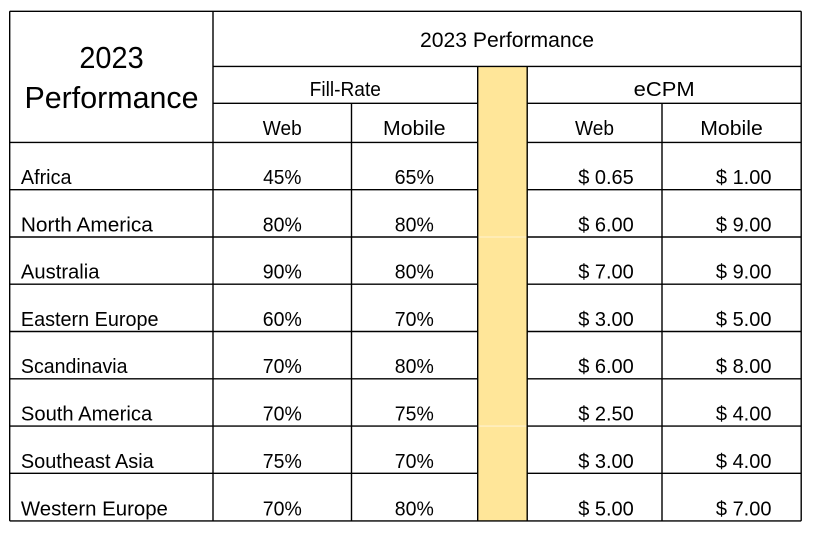  Describe the element at coordinates (282, 319) in the screenshot. I see `svg-text: 60%` at that location.